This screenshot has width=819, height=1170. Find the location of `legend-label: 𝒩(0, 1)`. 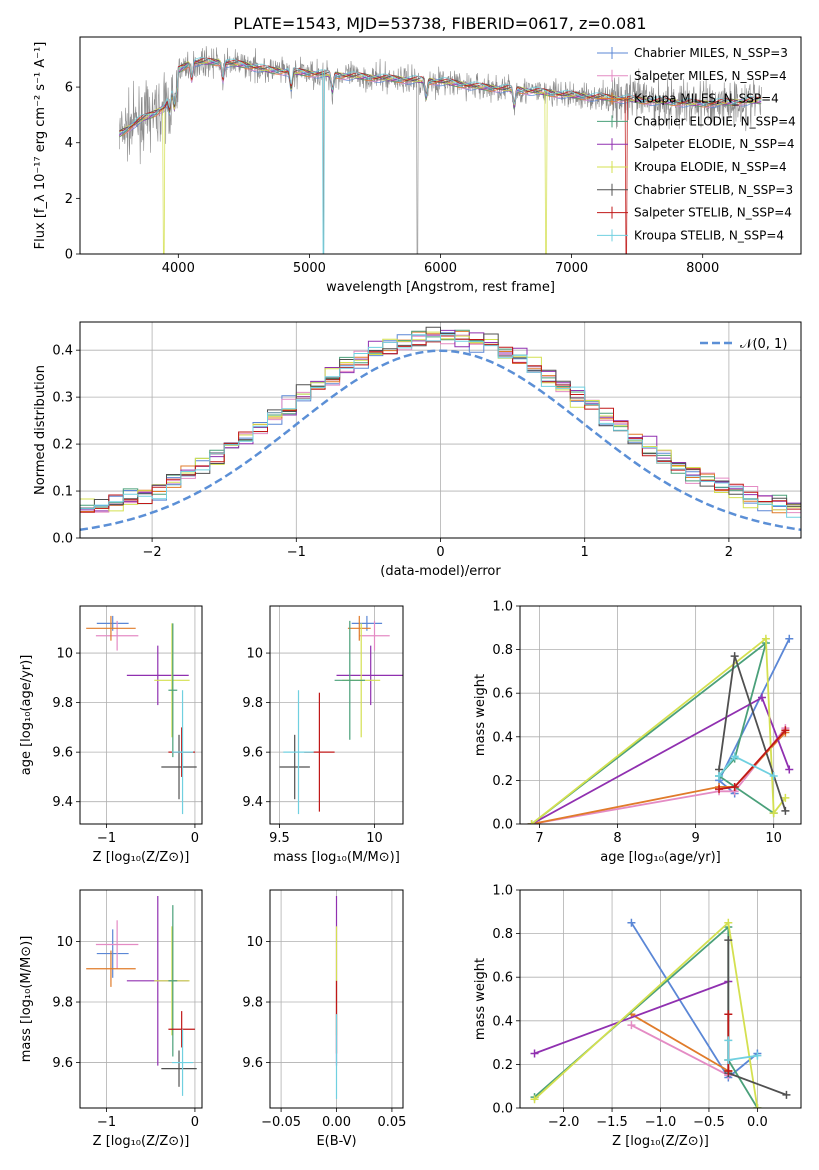

legend-label: 𝒩(0, 1) is located at coordinates (763, 344).